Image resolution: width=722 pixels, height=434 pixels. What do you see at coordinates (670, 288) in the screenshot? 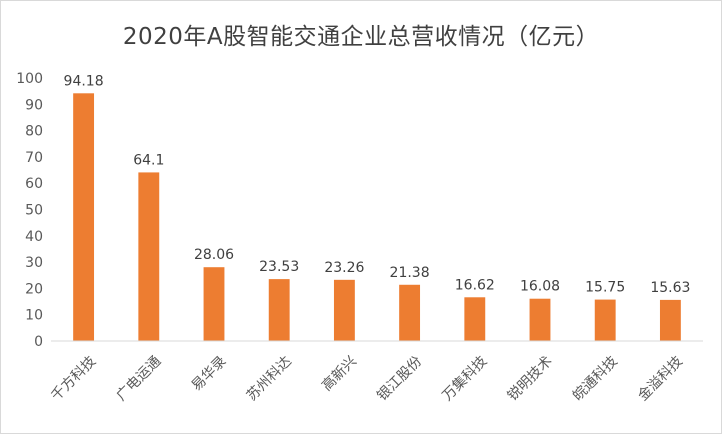
I see `data-label: 15.63` at bounding box center [670, 288].